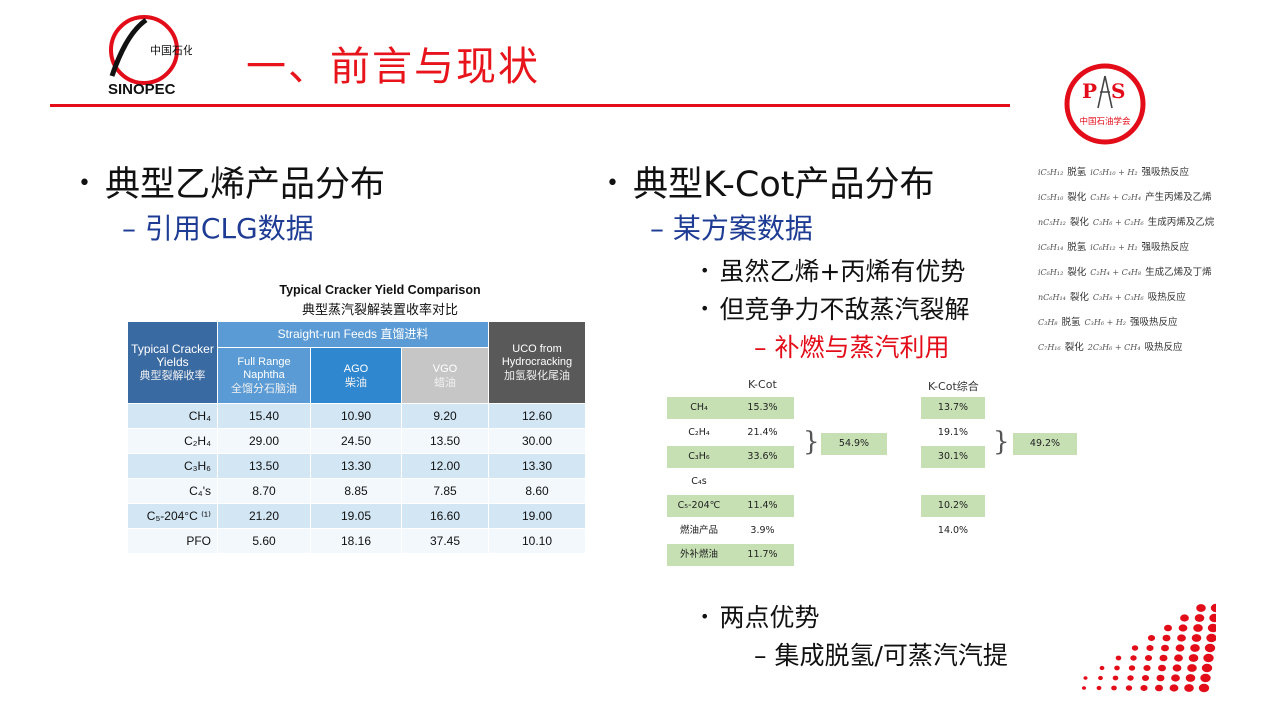 The image size is (1280, 720). I want to click on table-cell: 13.30, so click(537, 466).